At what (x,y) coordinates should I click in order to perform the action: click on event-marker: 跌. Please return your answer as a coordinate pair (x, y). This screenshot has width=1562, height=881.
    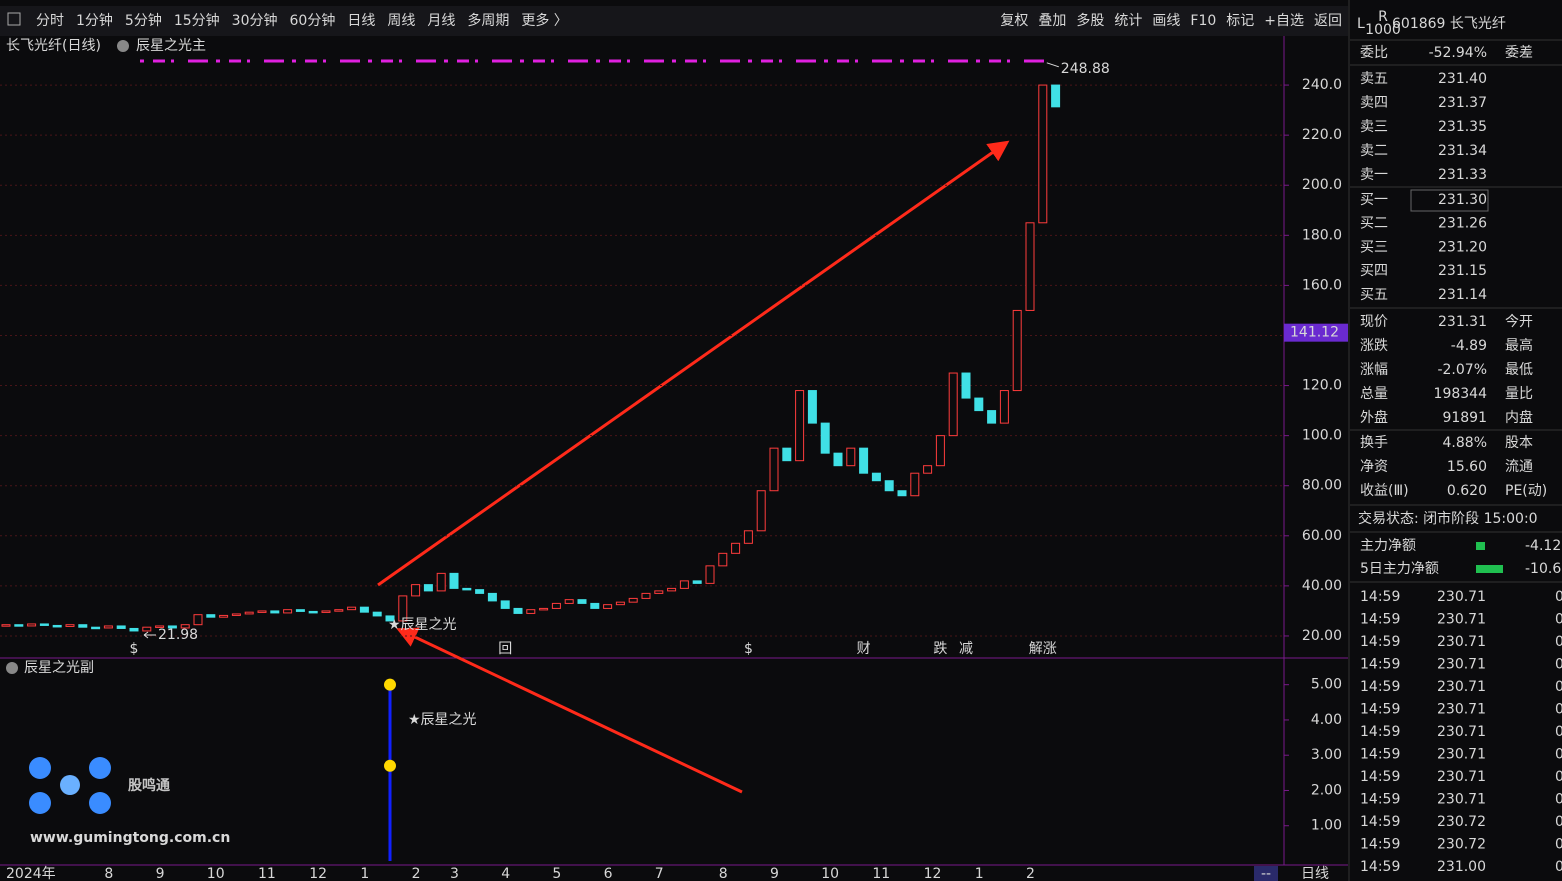
    Looking at the image, I should click on (940, 649).